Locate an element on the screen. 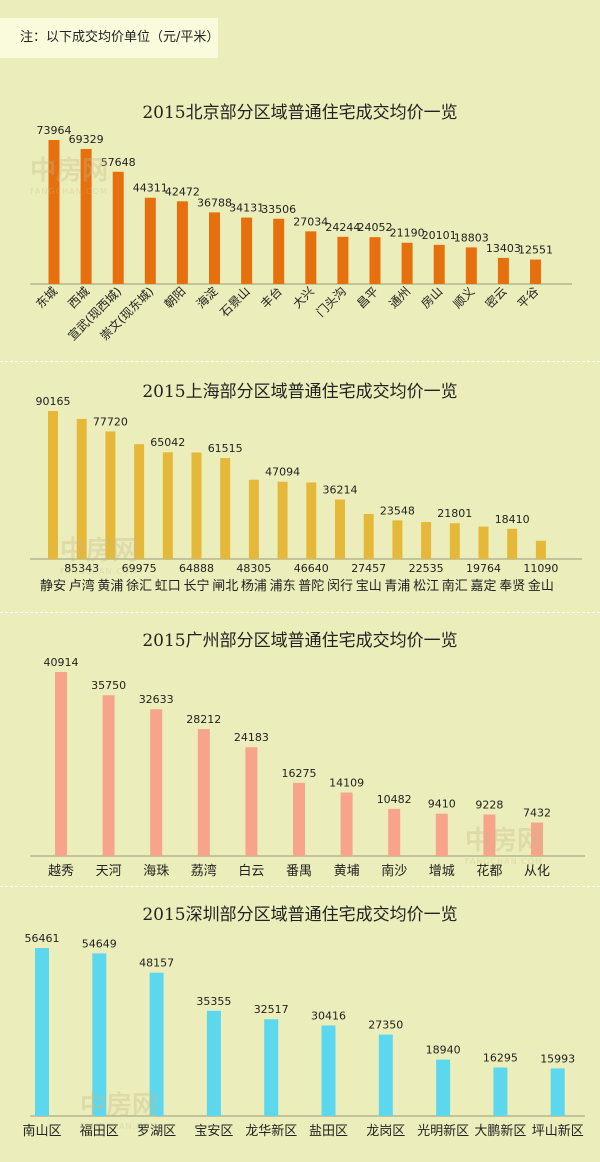 The height and width of the screenshot is (1162, 600). data-label: 85343 is located at coordinates (81, 568).